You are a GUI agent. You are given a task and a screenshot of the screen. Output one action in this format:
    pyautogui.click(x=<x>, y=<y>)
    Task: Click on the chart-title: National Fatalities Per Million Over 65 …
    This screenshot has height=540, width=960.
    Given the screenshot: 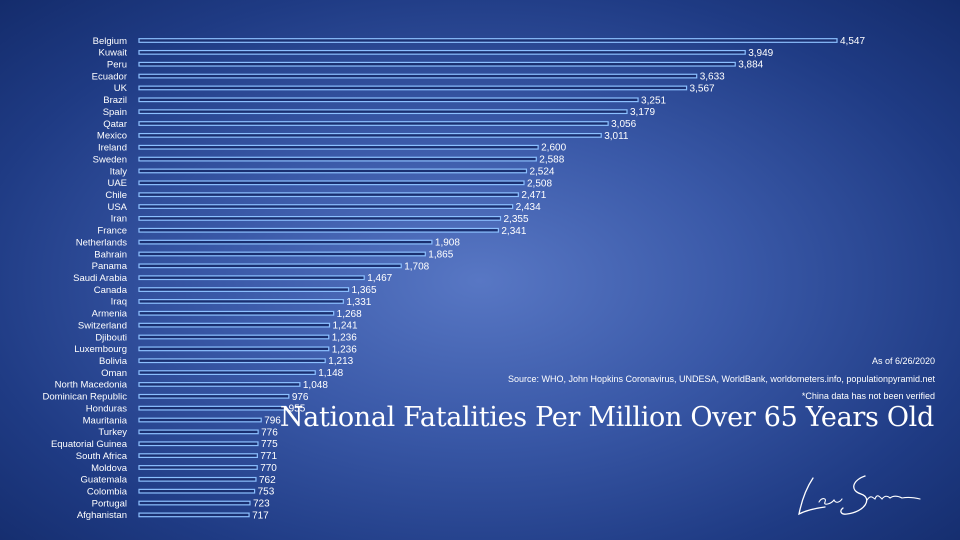 What is the action you would take?
    pyautogui.click(x=606, y=417)
    